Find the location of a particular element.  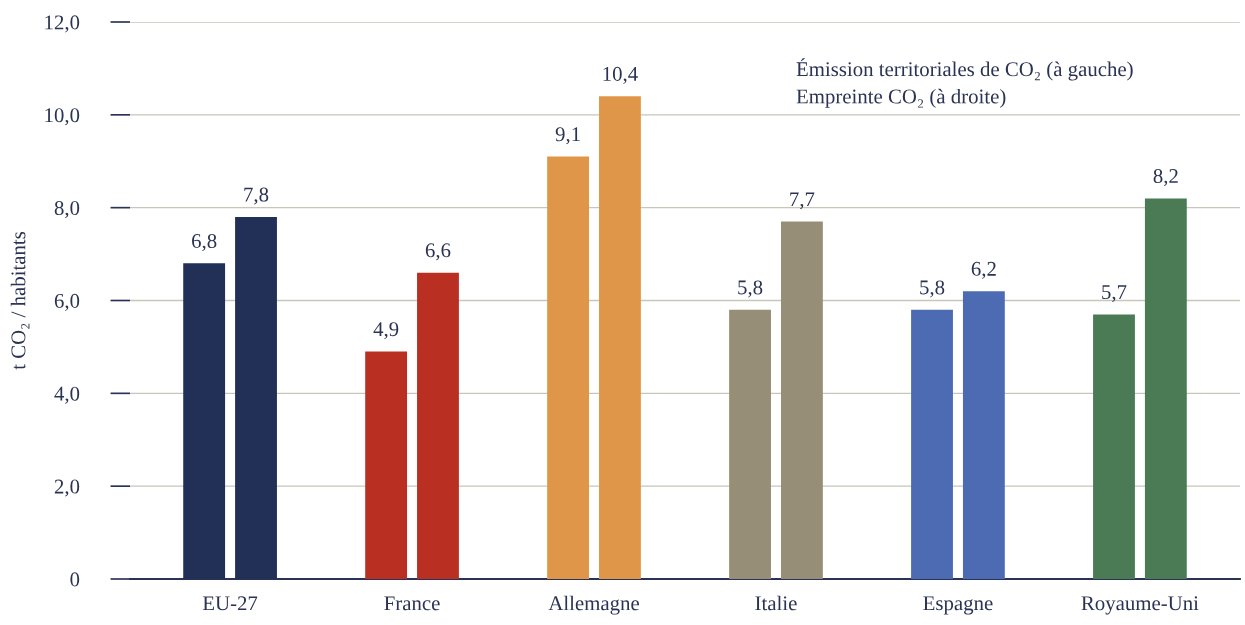

data-label: 6,2 is located at coordinates (983, 270).